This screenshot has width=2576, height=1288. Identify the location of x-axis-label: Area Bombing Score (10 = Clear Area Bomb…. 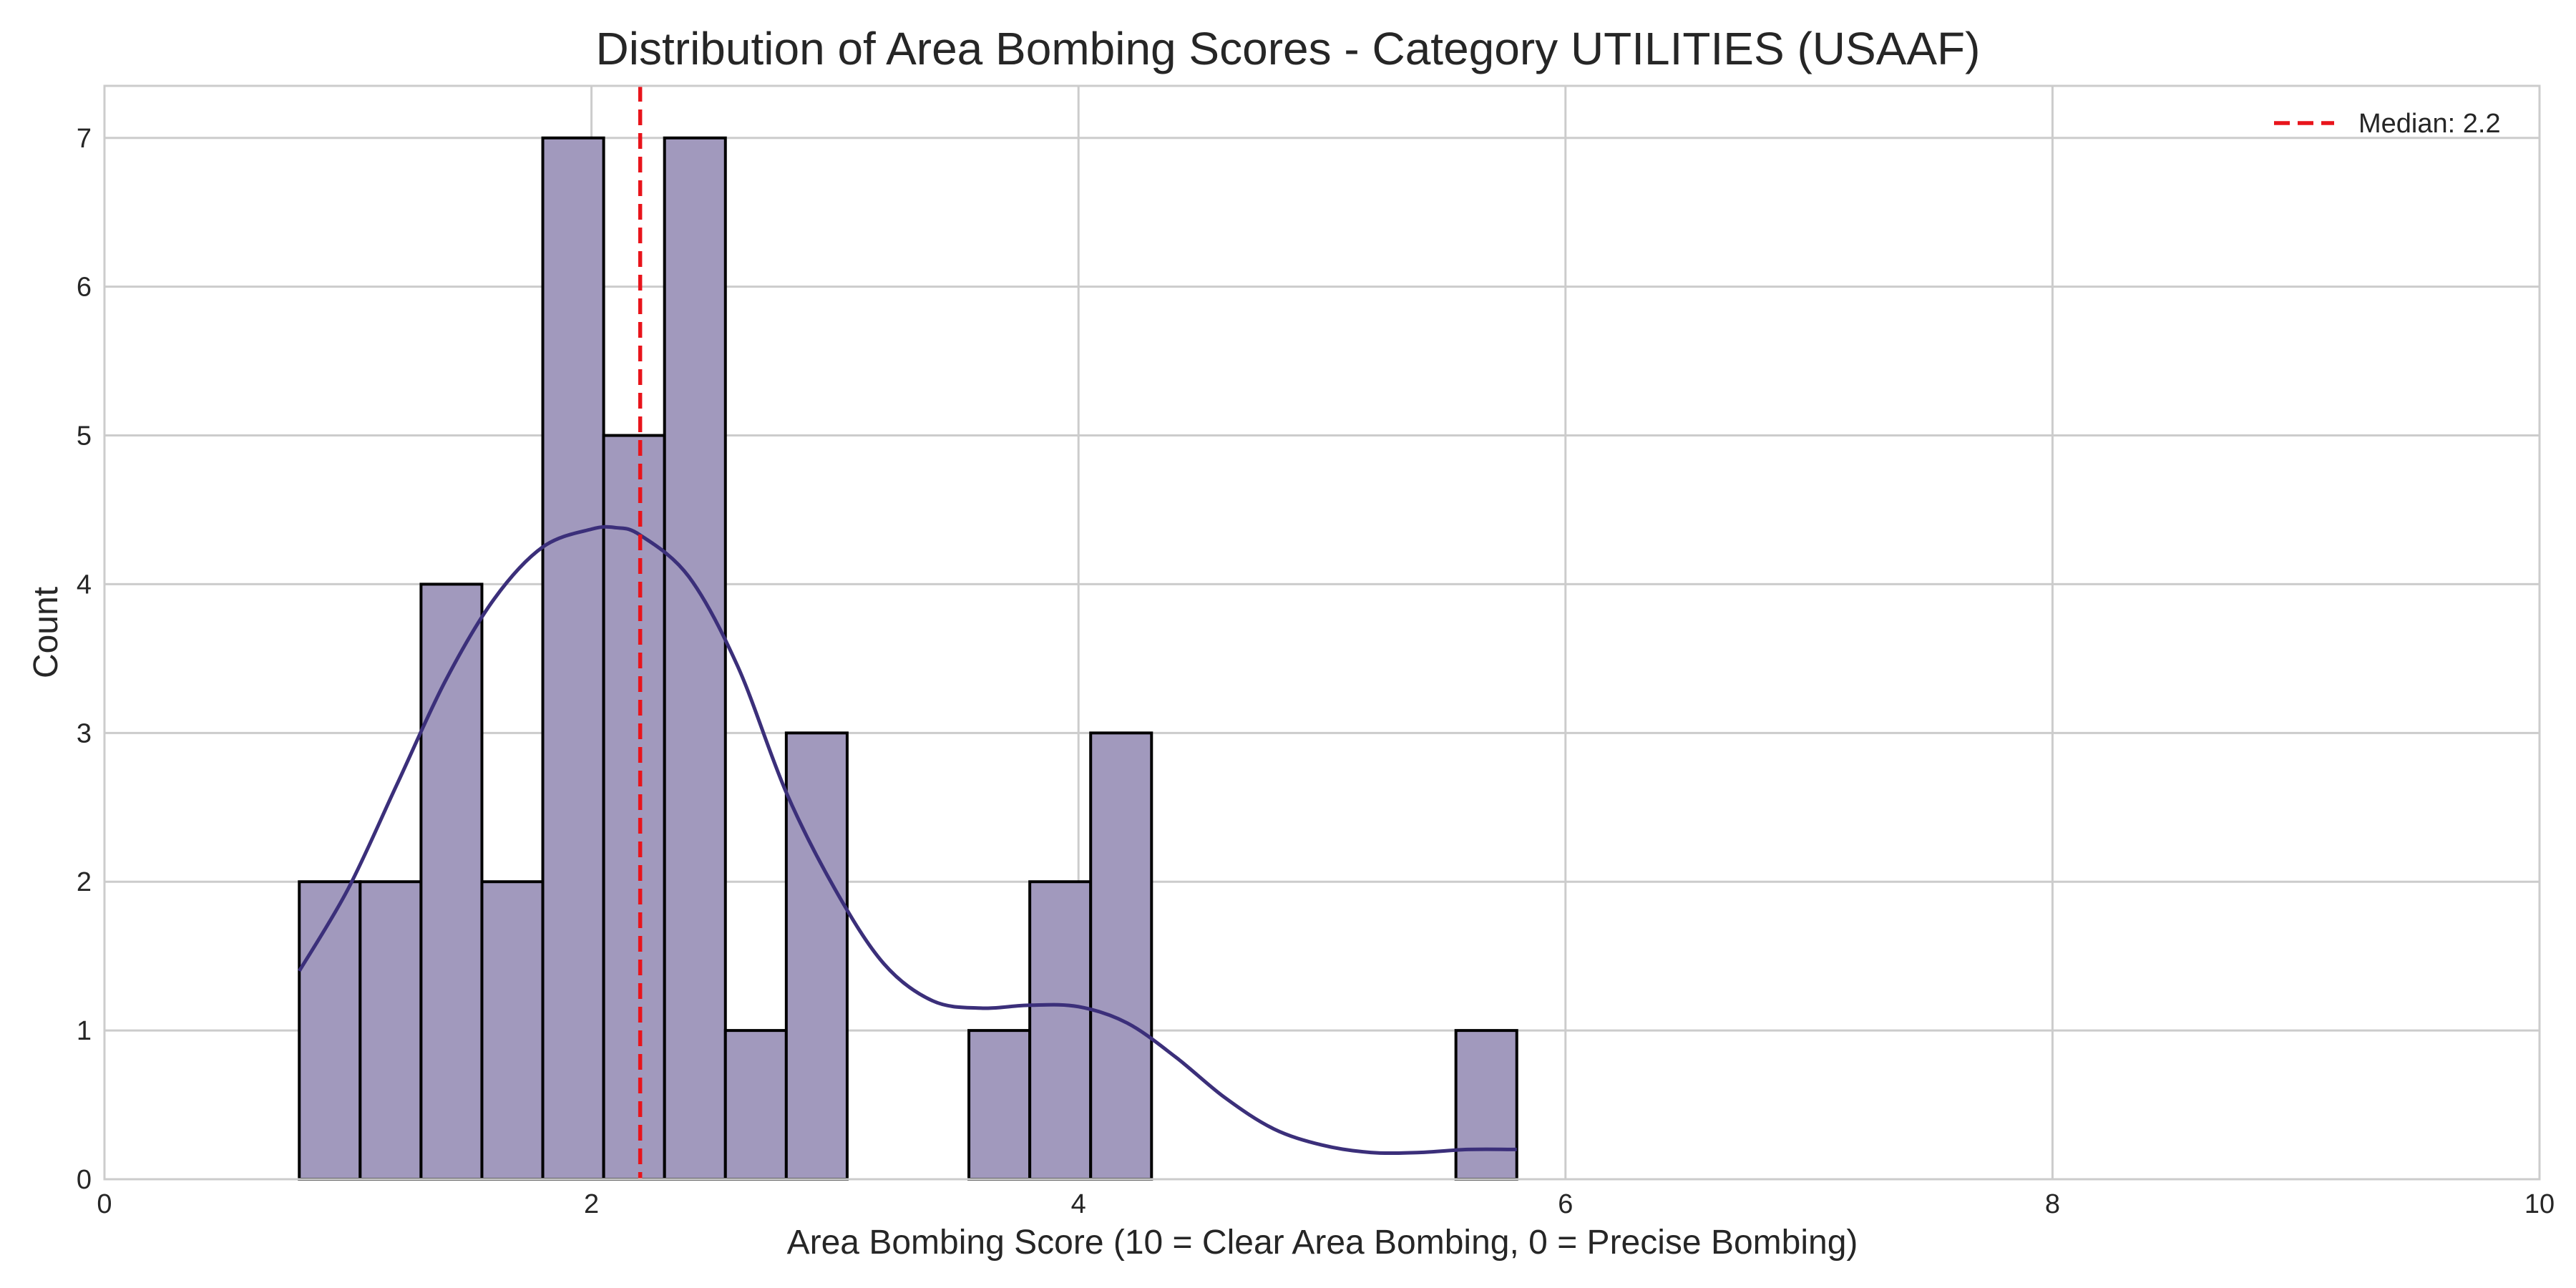
(1322, 1243).